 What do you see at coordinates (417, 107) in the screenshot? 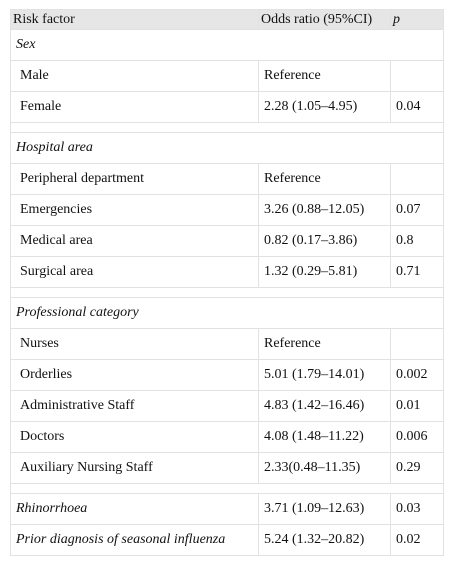
I see `p-value-cell: 0.04` at bounding box center [417, 107].